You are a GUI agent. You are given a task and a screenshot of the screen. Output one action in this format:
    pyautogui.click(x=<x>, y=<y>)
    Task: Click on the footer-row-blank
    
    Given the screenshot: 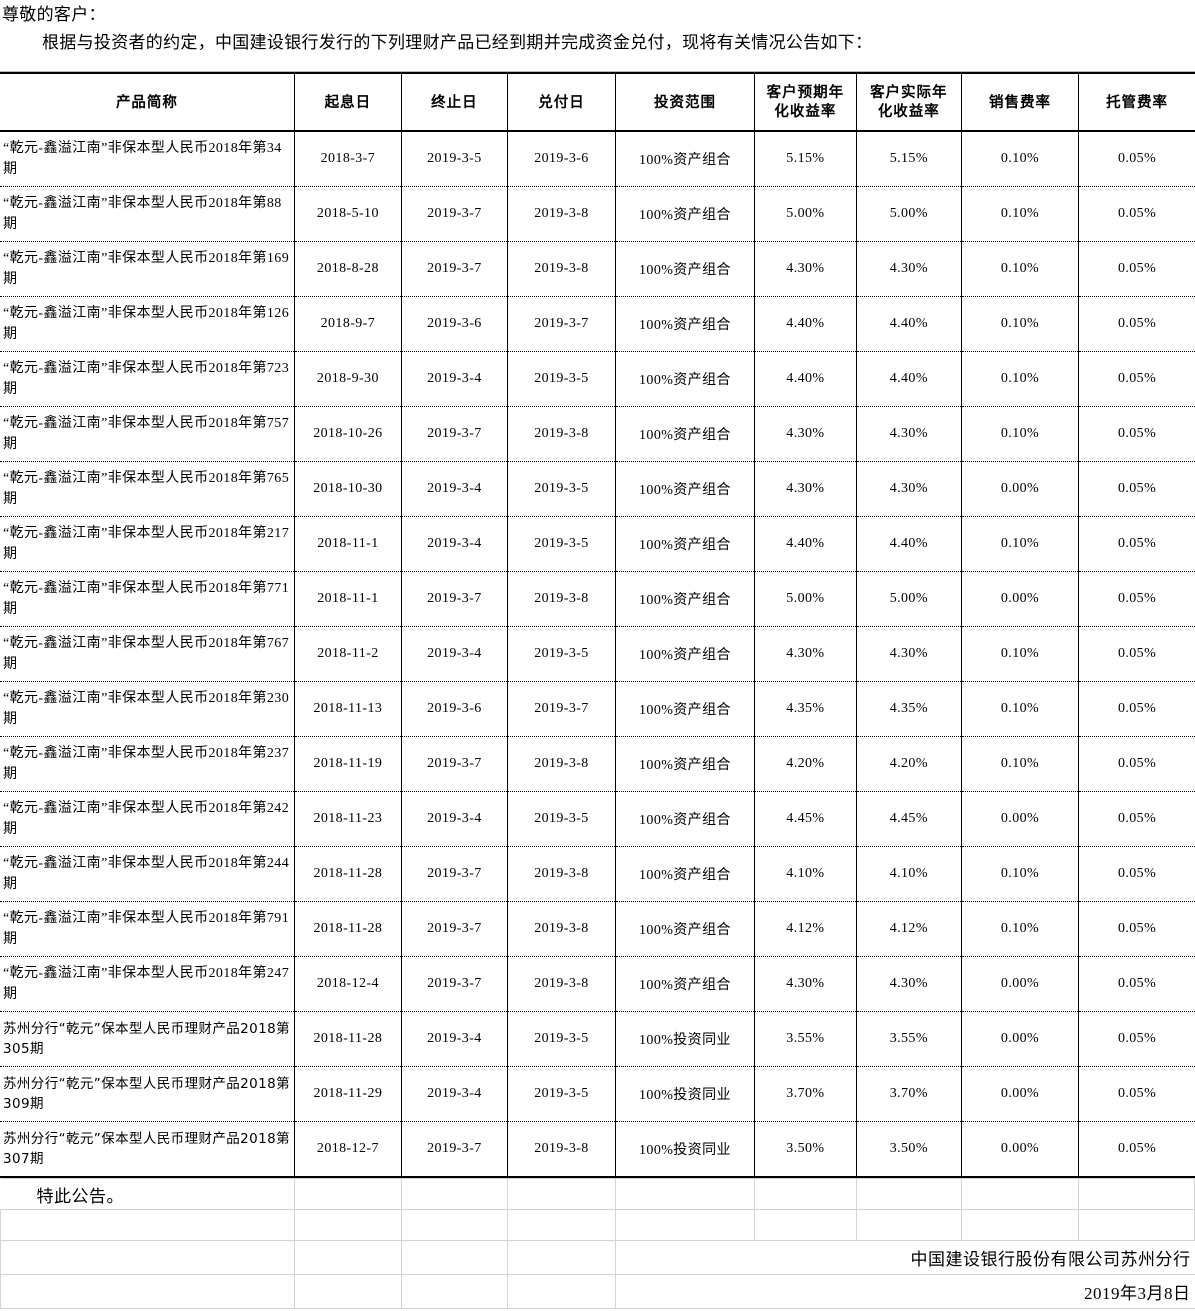 What is the action you would take?
    pyautogui.click(x=597, y=1225)
    